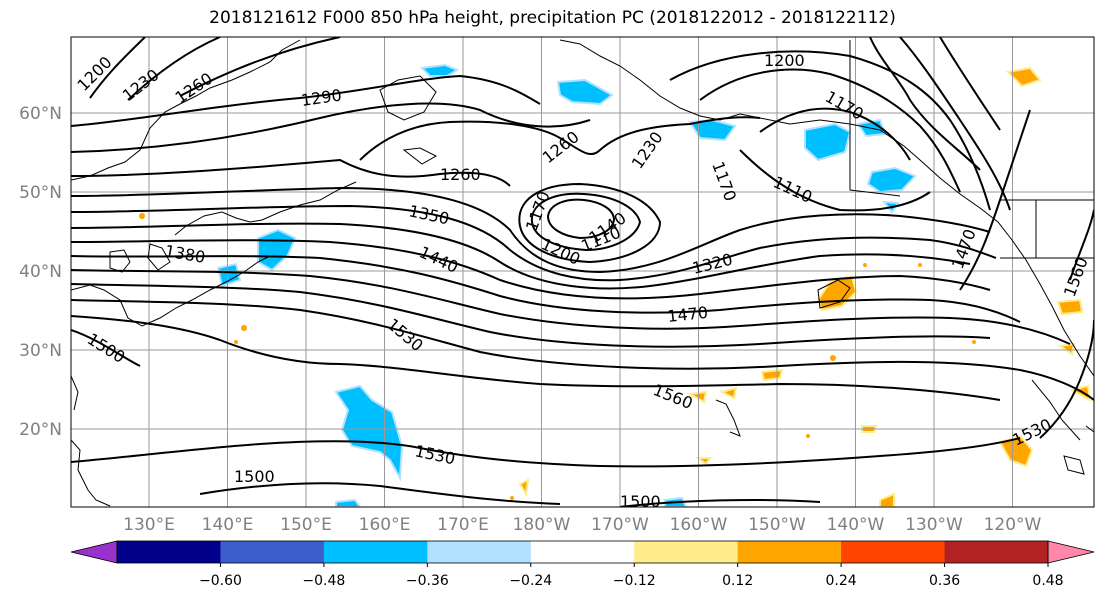 The width and height of the screenshot is (1105, 601). What do you see at coordinates (306, 525) in the screenshot?
I see `longitude-label: 150°E` at bounding box center [306, 525].